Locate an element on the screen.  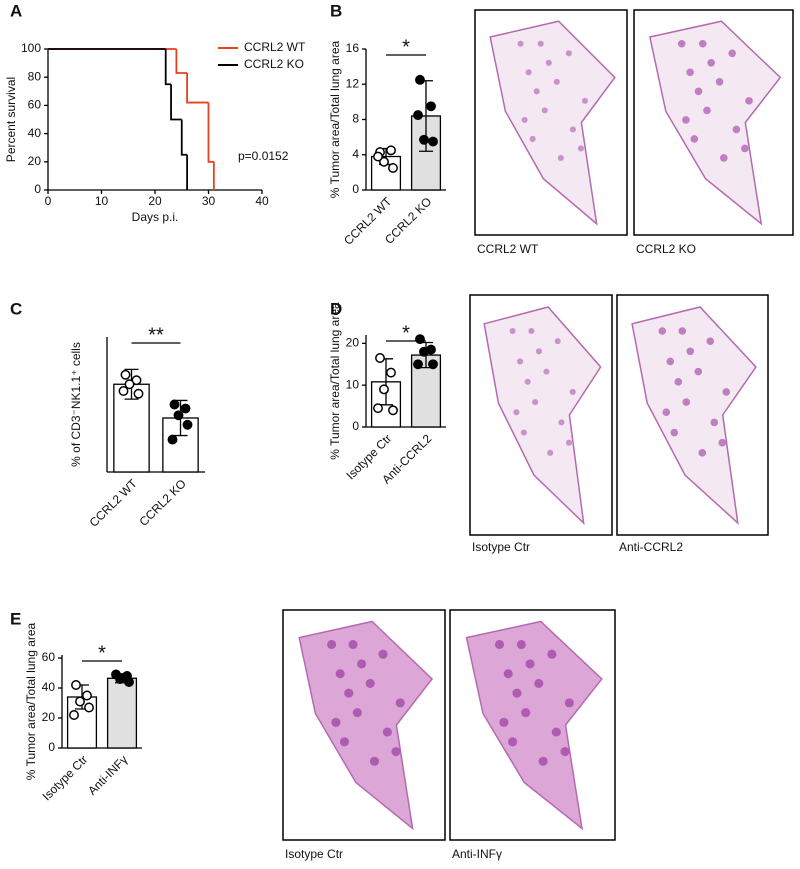
panel-letter: D is located at coordinates (336, 308).